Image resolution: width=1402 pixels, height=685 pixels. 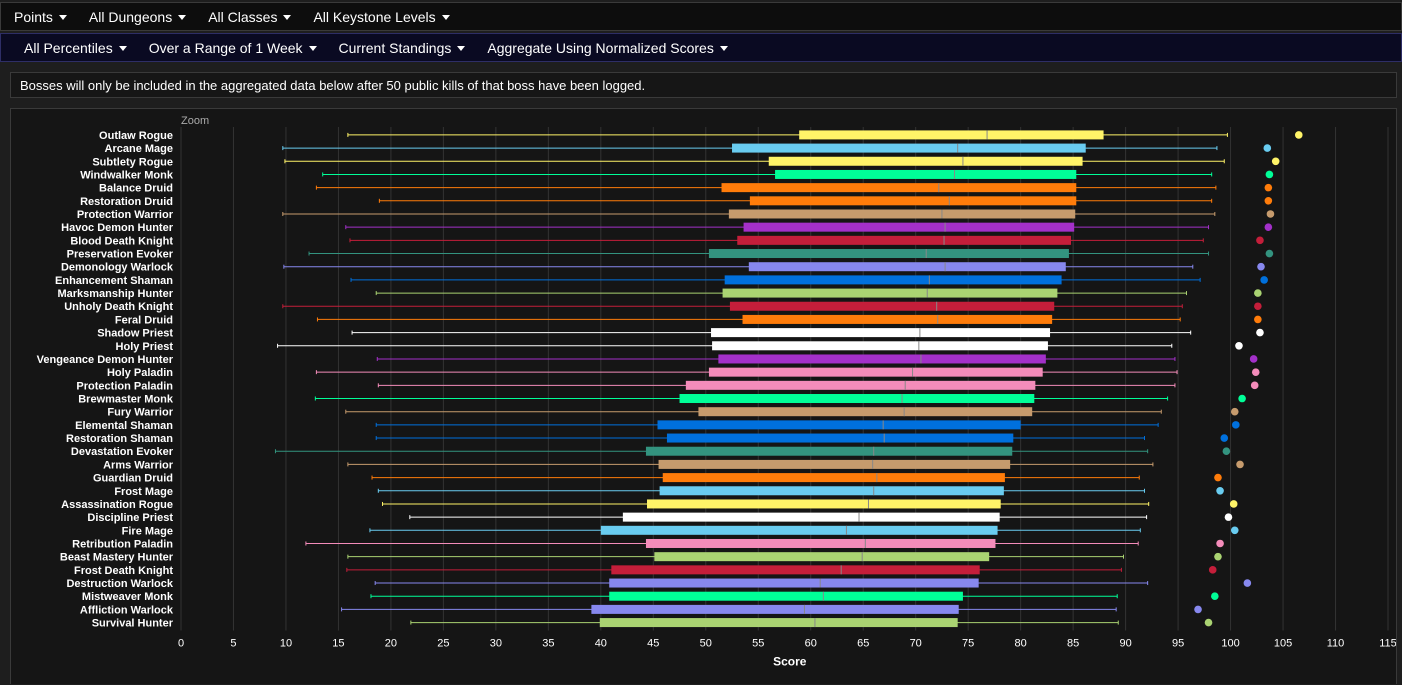 What do you see at coordinates (181, 643) in the screenshot?
I see `x-tick-label: 0` at bounding box center [181, 643].